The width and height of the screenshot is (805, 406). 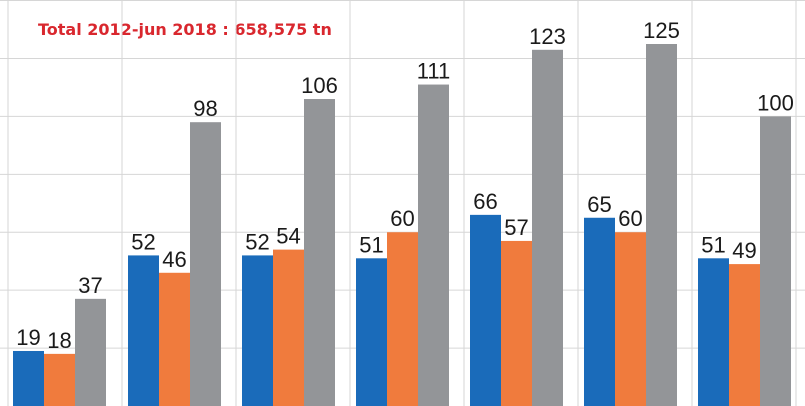 I want to click on data-label: 49, so click(x=744, y=250).